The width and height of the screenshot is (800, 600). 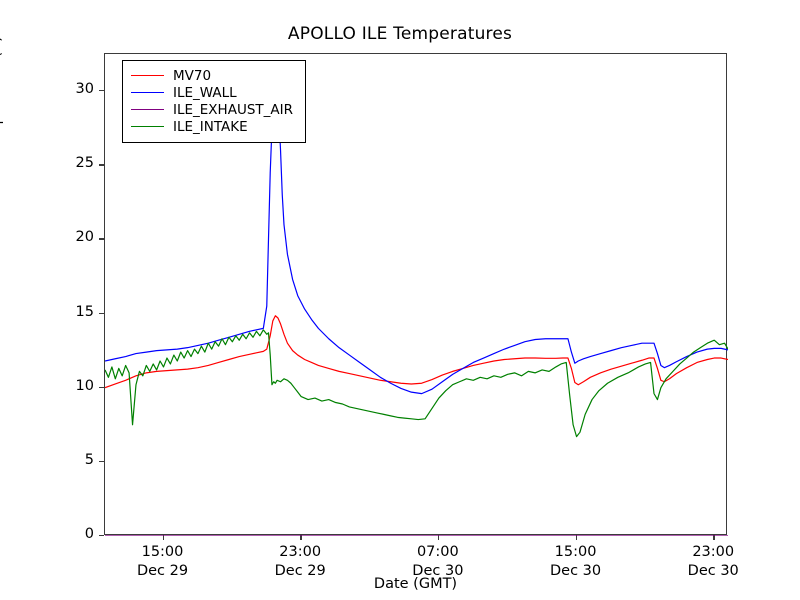 What do you see at coordinates (89, 459) in the screenshot?
I see `y-tick-label: 5` at bounding box center [89, 459].